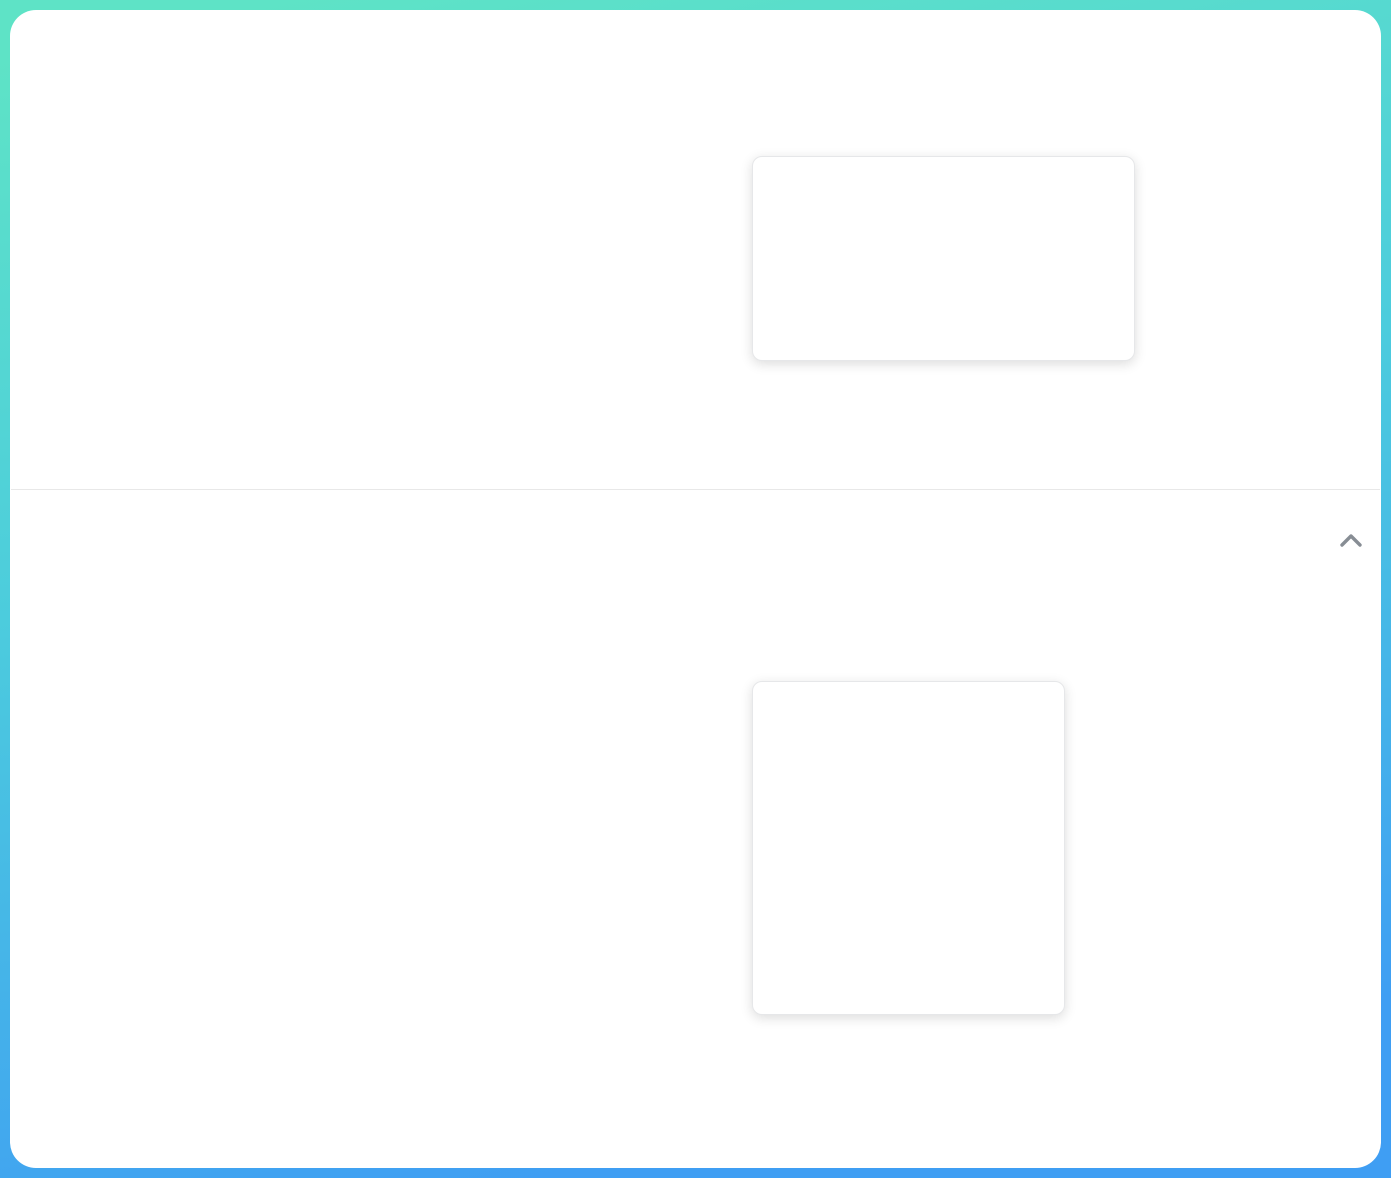 The height and width of the screenshot is (1178, 1391). I want to click on 11-20-dot-icon, so click(781, 862).